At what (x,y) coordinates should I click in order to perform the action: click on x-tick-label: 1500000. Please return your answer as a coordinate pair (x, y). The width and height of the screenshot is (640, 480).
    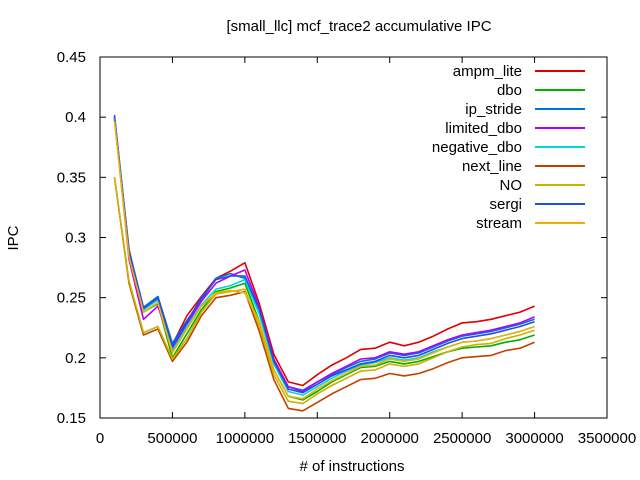
    Looking at the image, I should click on (317, 438).